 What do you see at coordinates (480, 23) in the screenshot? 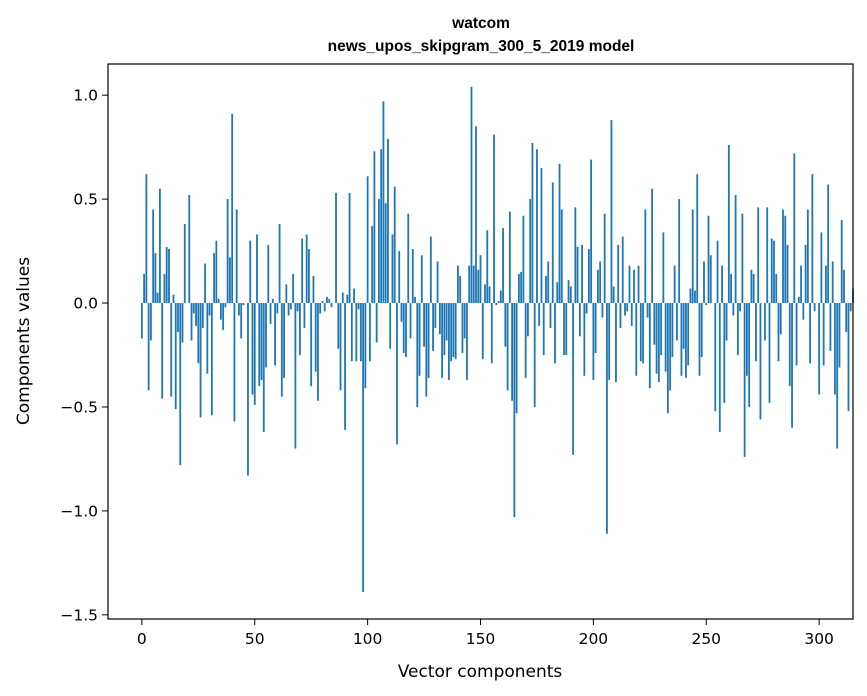
I see `chart-title: watcom` at bounding box center [480, 23].